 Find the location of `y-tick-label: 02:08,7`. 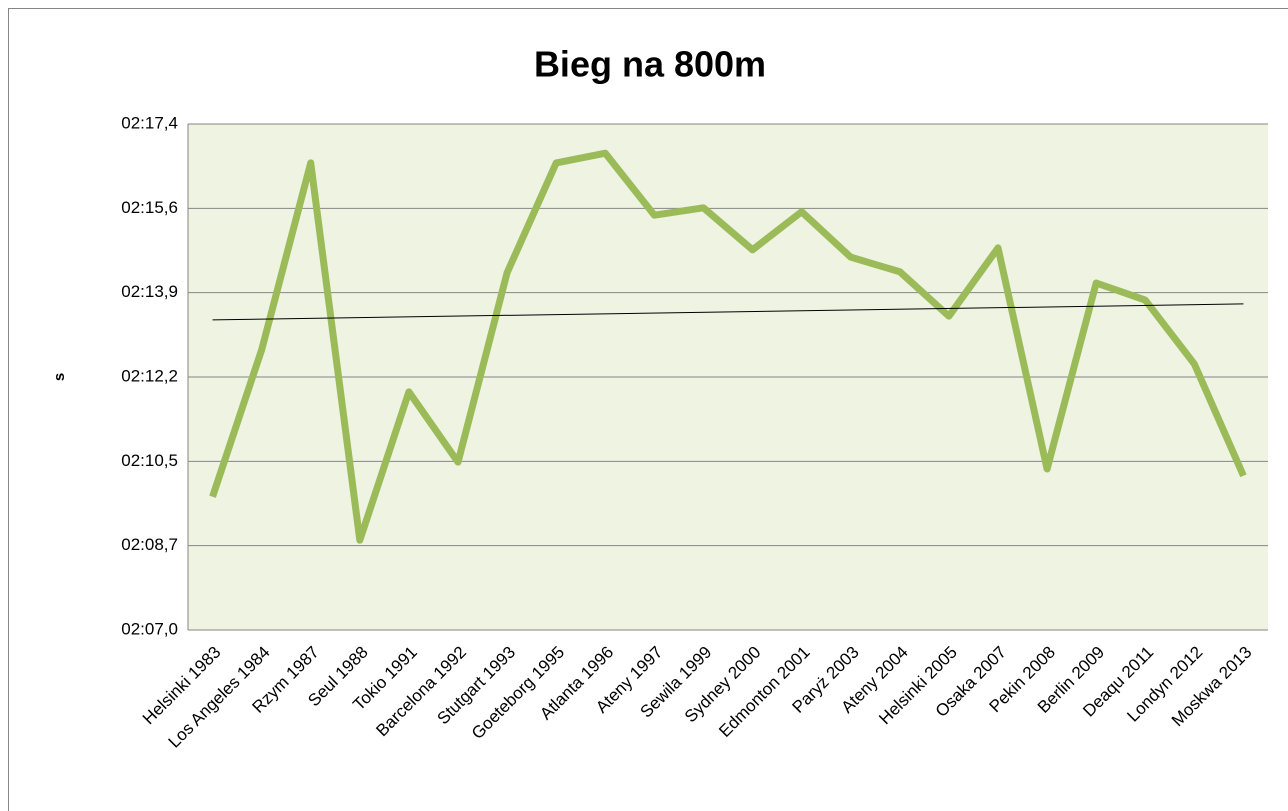

y-tick-label: 02:08,7 is located at coordinates (149, 544).